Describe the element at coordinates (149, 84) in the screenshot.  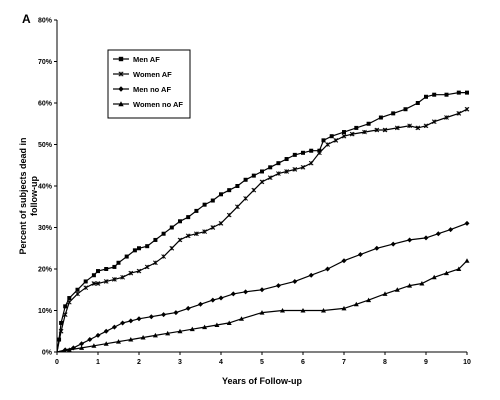
I see `legend: Men AF Women AF Men no AF Women no AF` at that location.